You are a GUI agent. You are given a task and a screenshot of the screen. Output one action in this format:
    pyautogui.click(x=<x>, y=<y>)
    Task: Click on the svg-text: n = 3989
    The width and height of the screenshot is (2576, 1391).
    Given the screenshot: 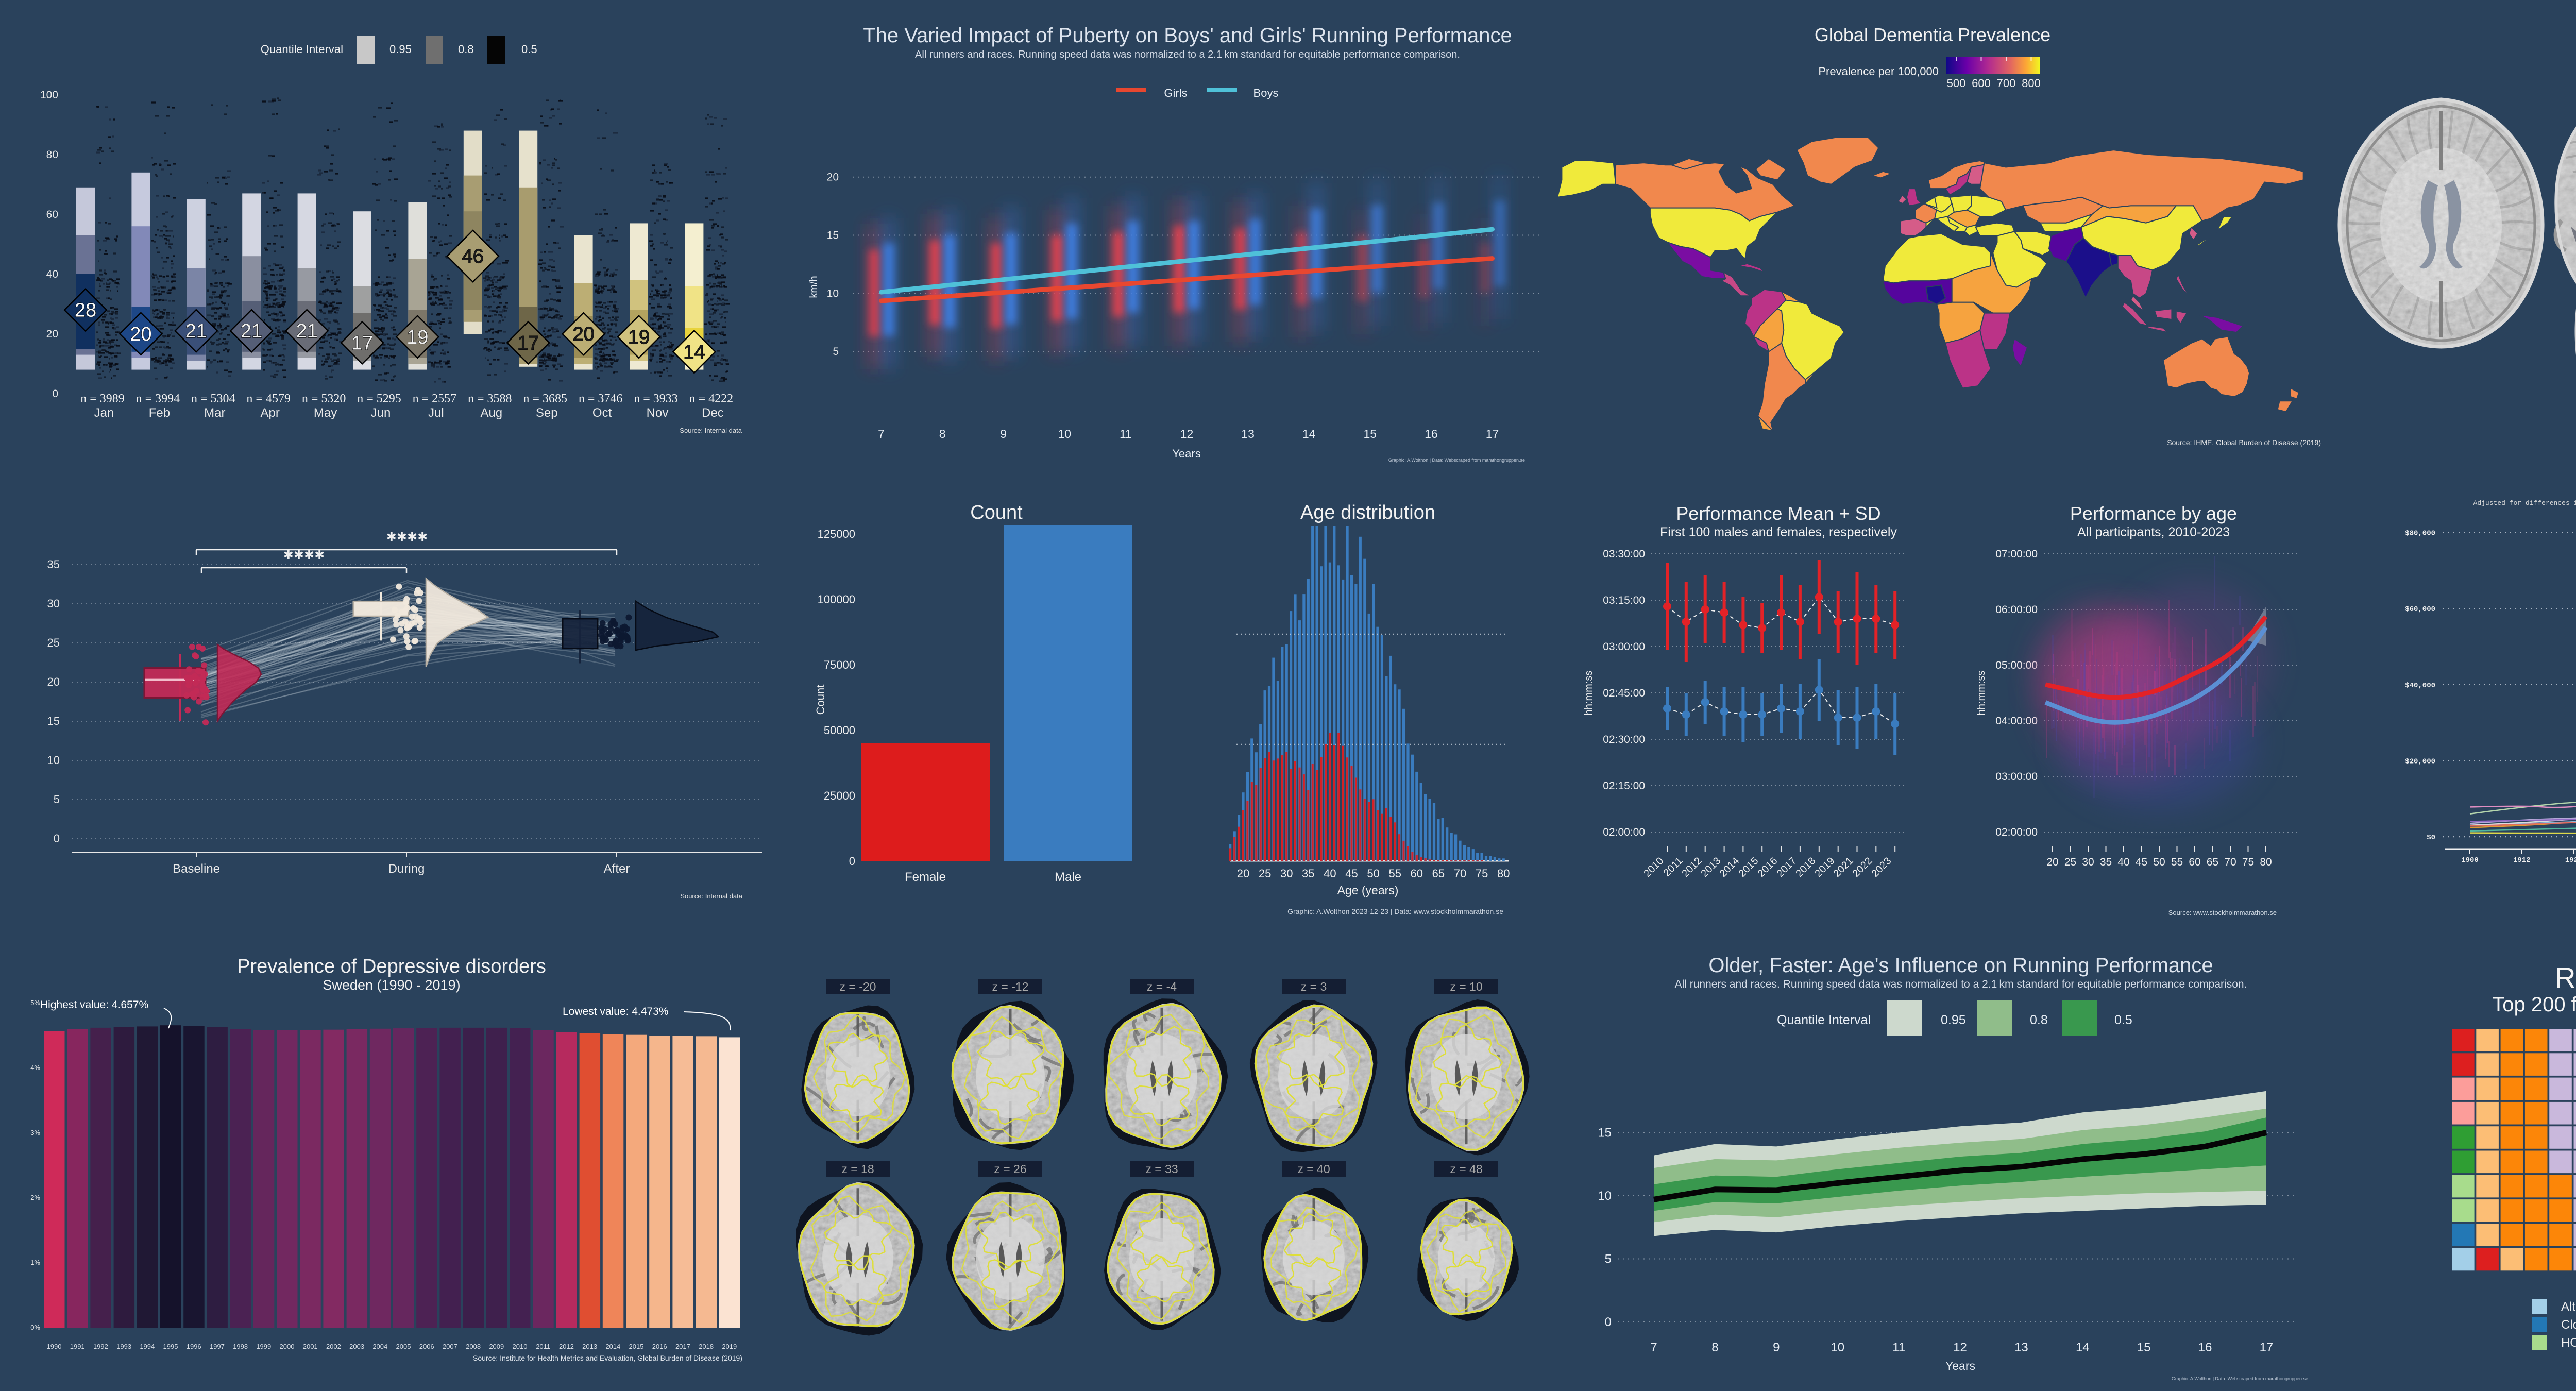 What is the action you would take?
    pyautogui.click(x=102, y=398)
    